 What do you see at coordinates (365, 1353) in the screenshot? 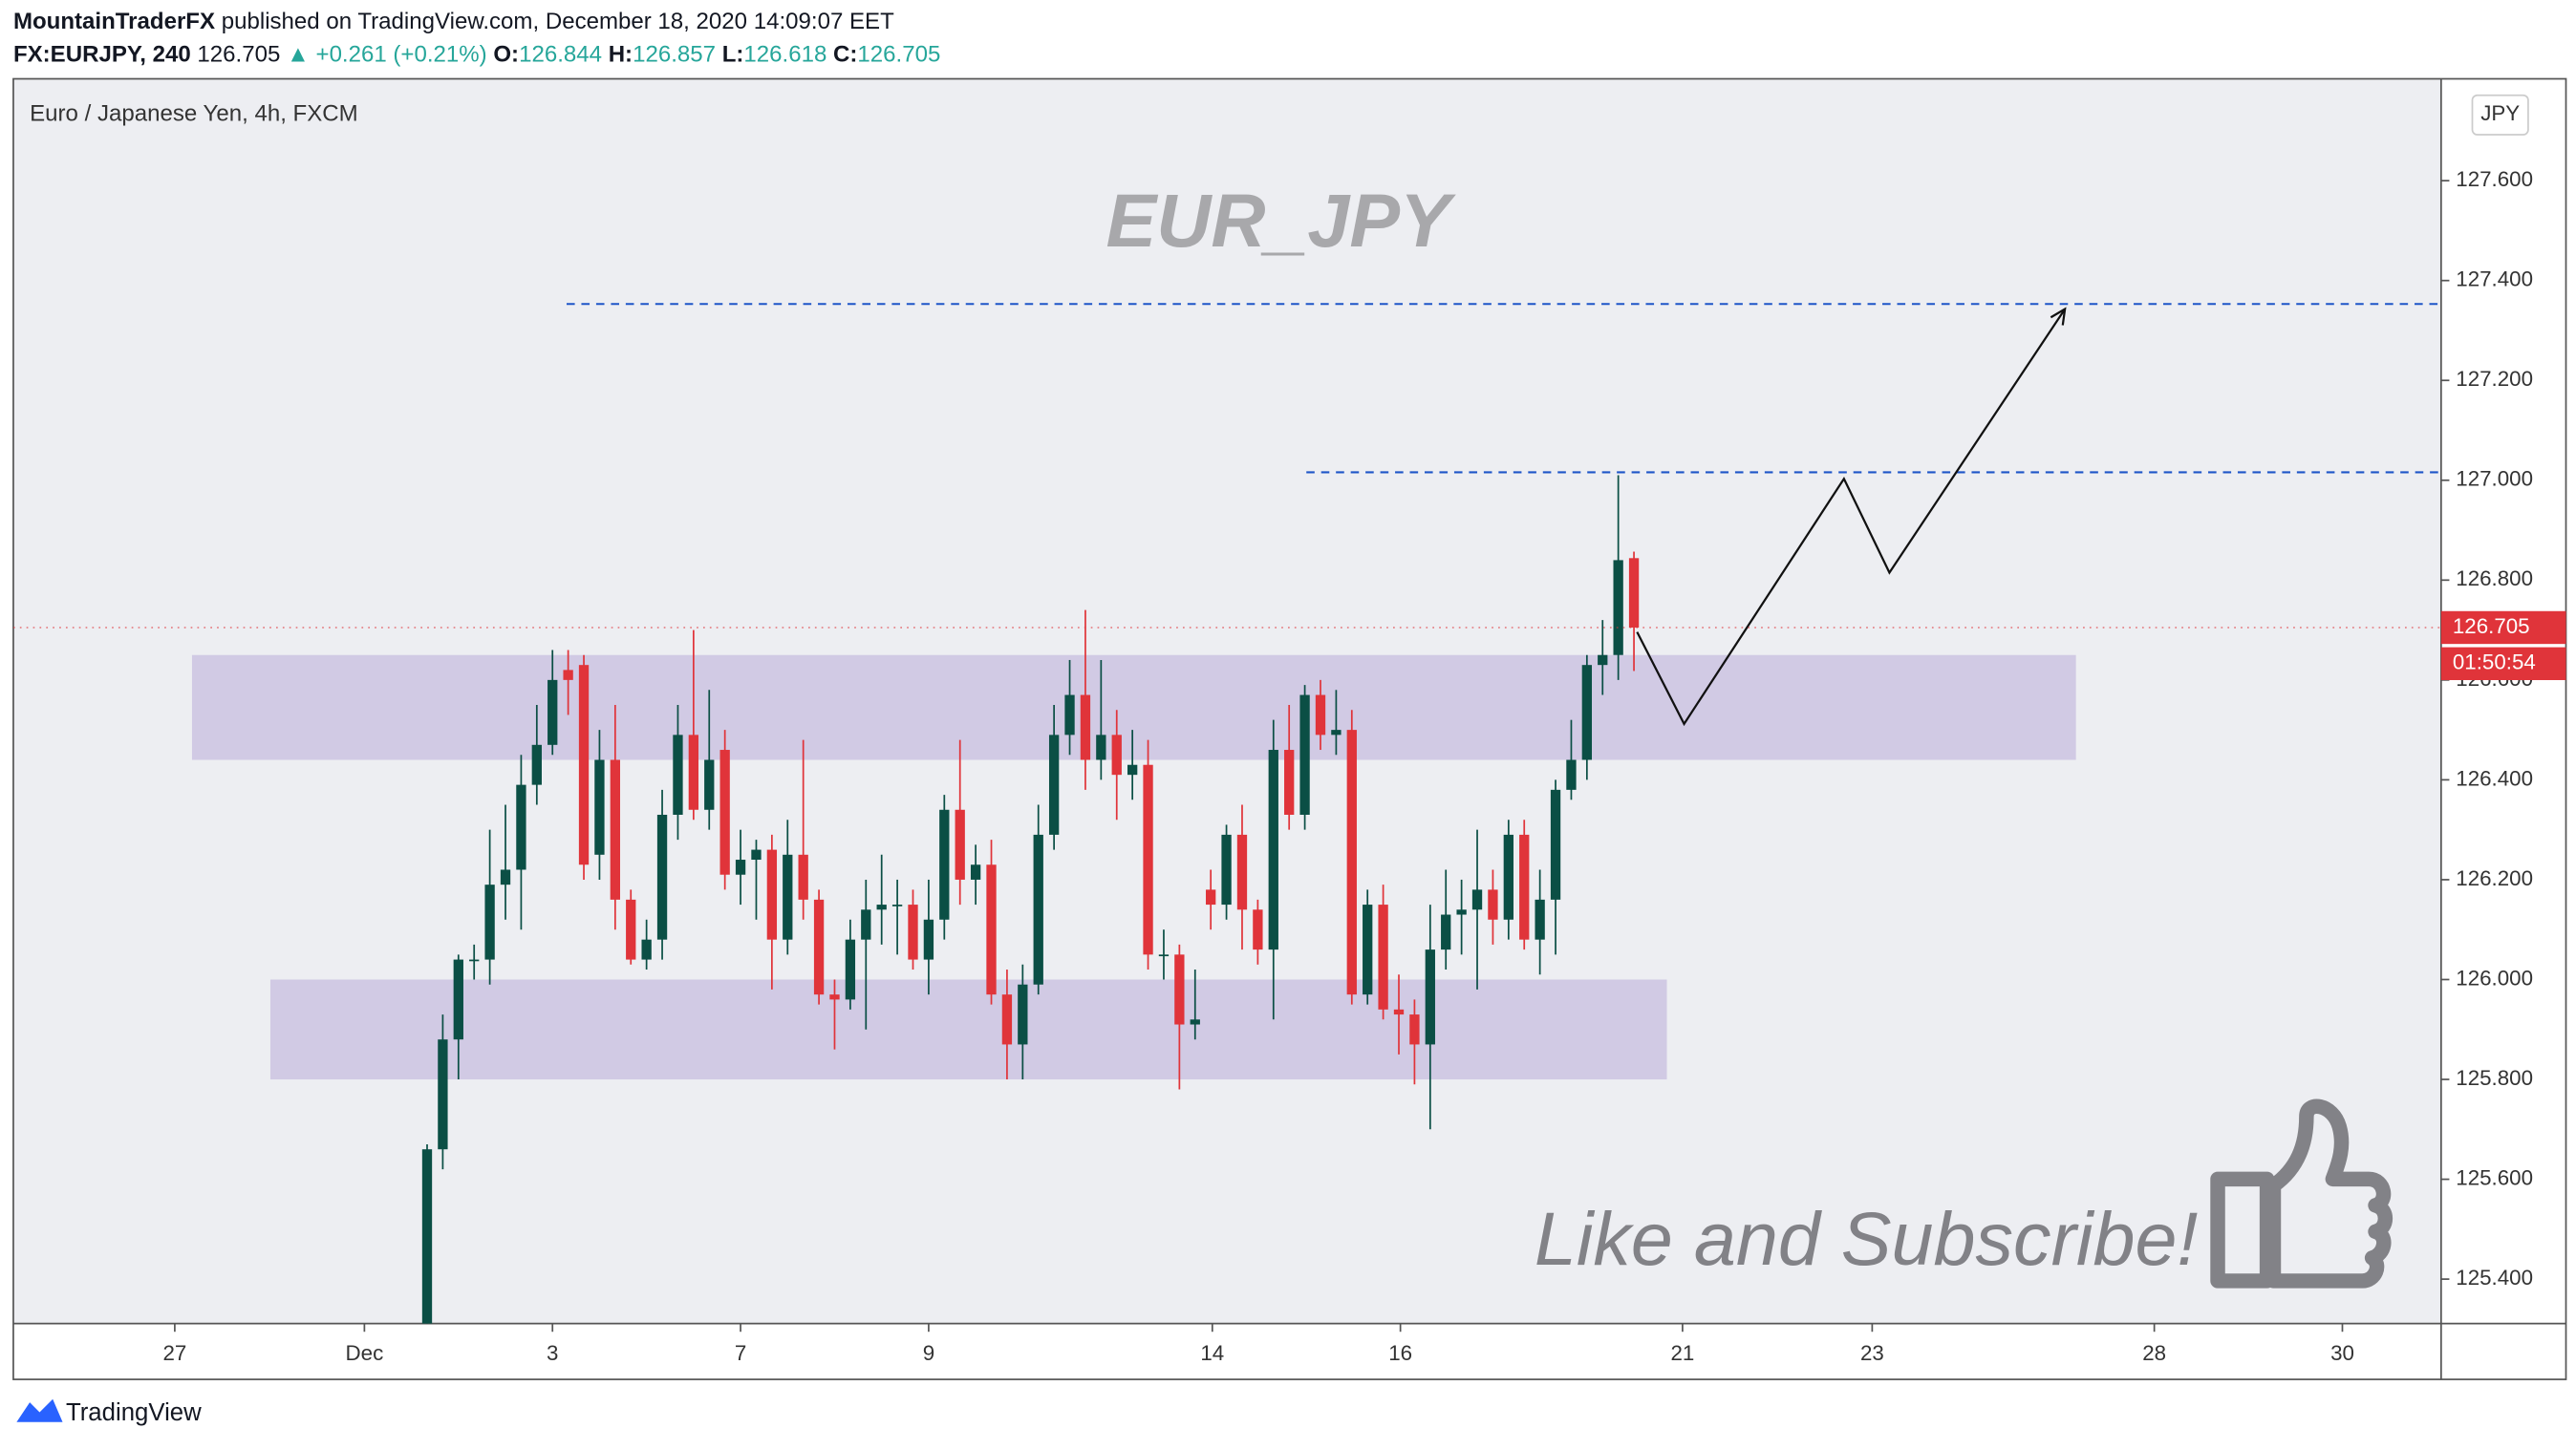
I see `x-tick-label: Dec` at bounding box center [365, 1353].